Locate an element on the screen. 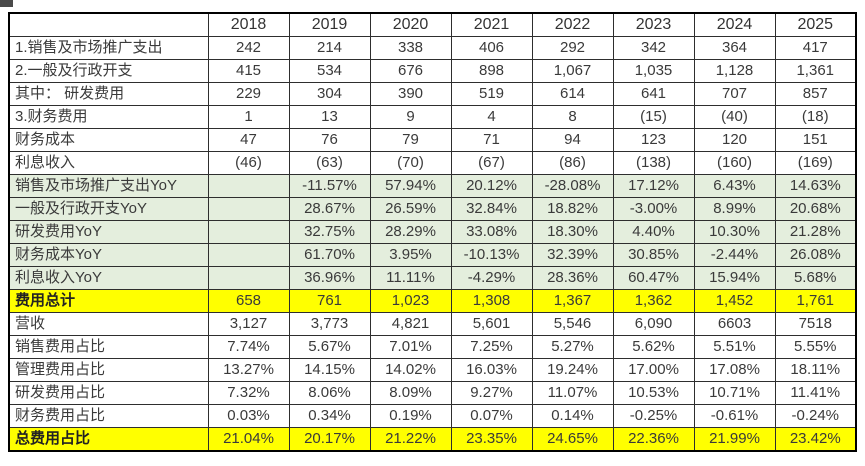  value-cell: 1,308 is located at coordinates (491, 301).